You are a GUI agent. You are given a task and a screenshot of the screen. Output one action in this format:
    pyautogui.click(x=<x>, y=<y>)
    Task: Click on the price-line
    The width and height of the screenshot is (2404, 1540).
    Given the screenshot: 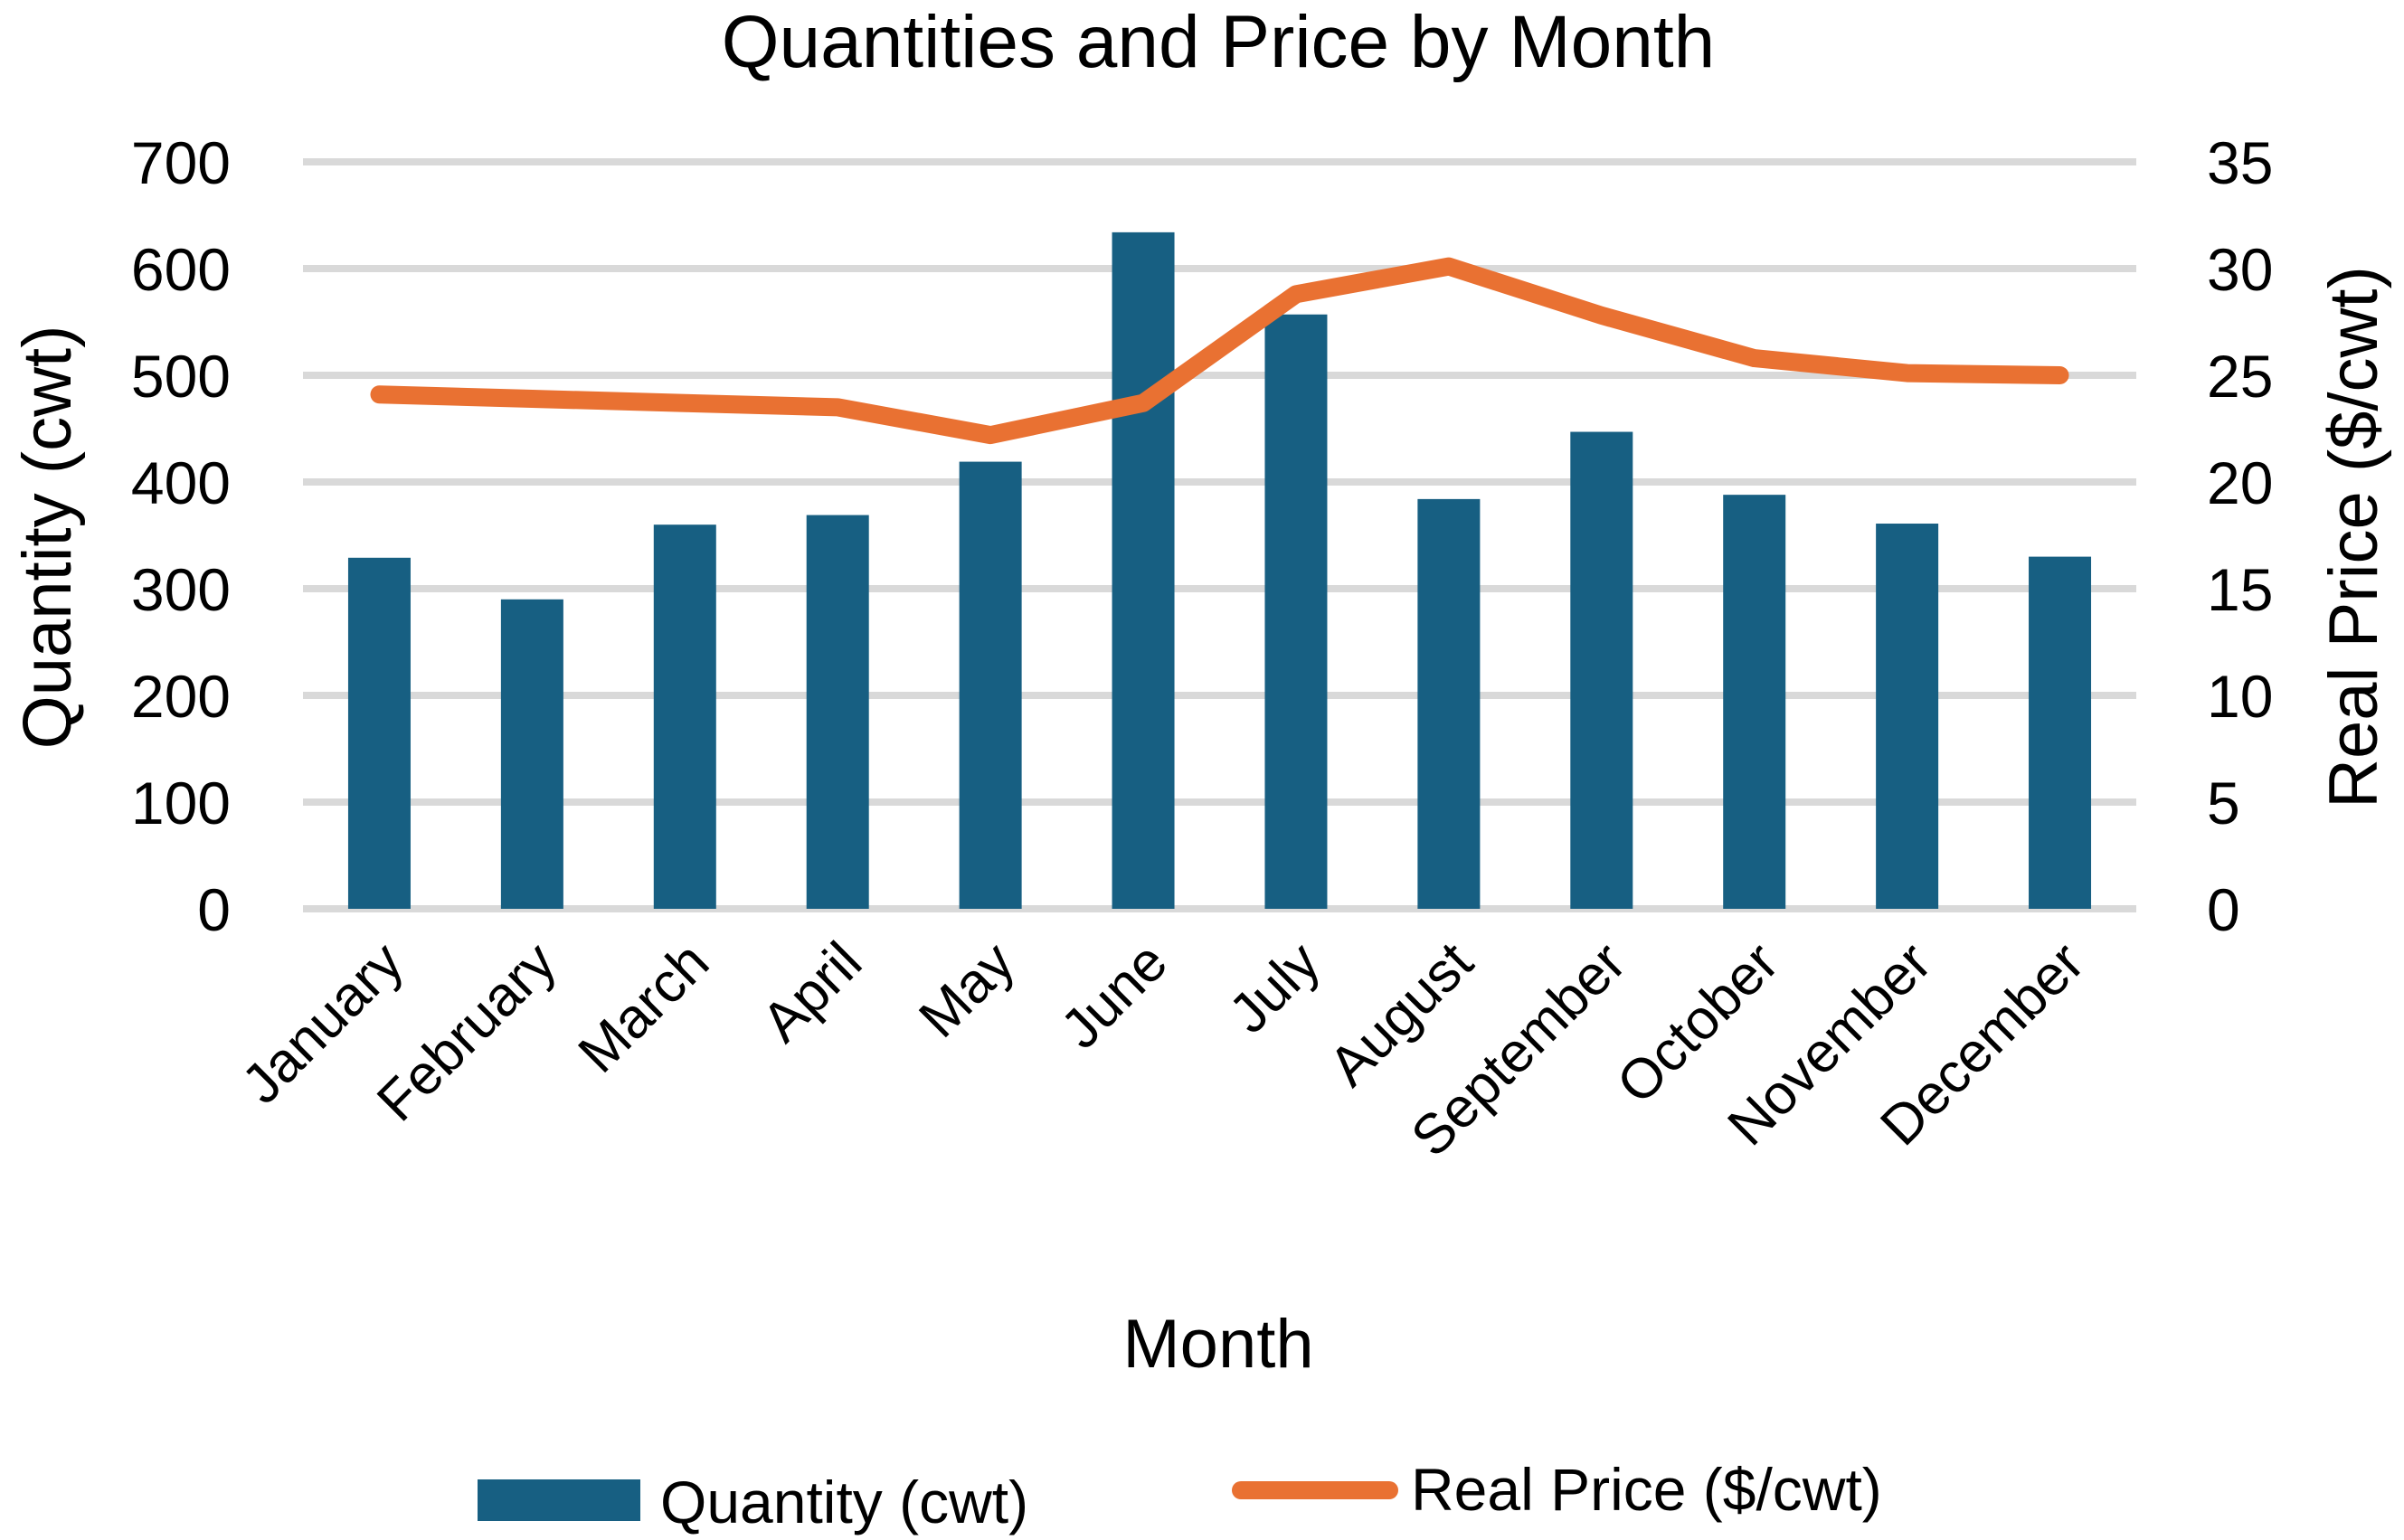 What is the action you would take?
    pyautogui.click(x=1219, y=351)
    